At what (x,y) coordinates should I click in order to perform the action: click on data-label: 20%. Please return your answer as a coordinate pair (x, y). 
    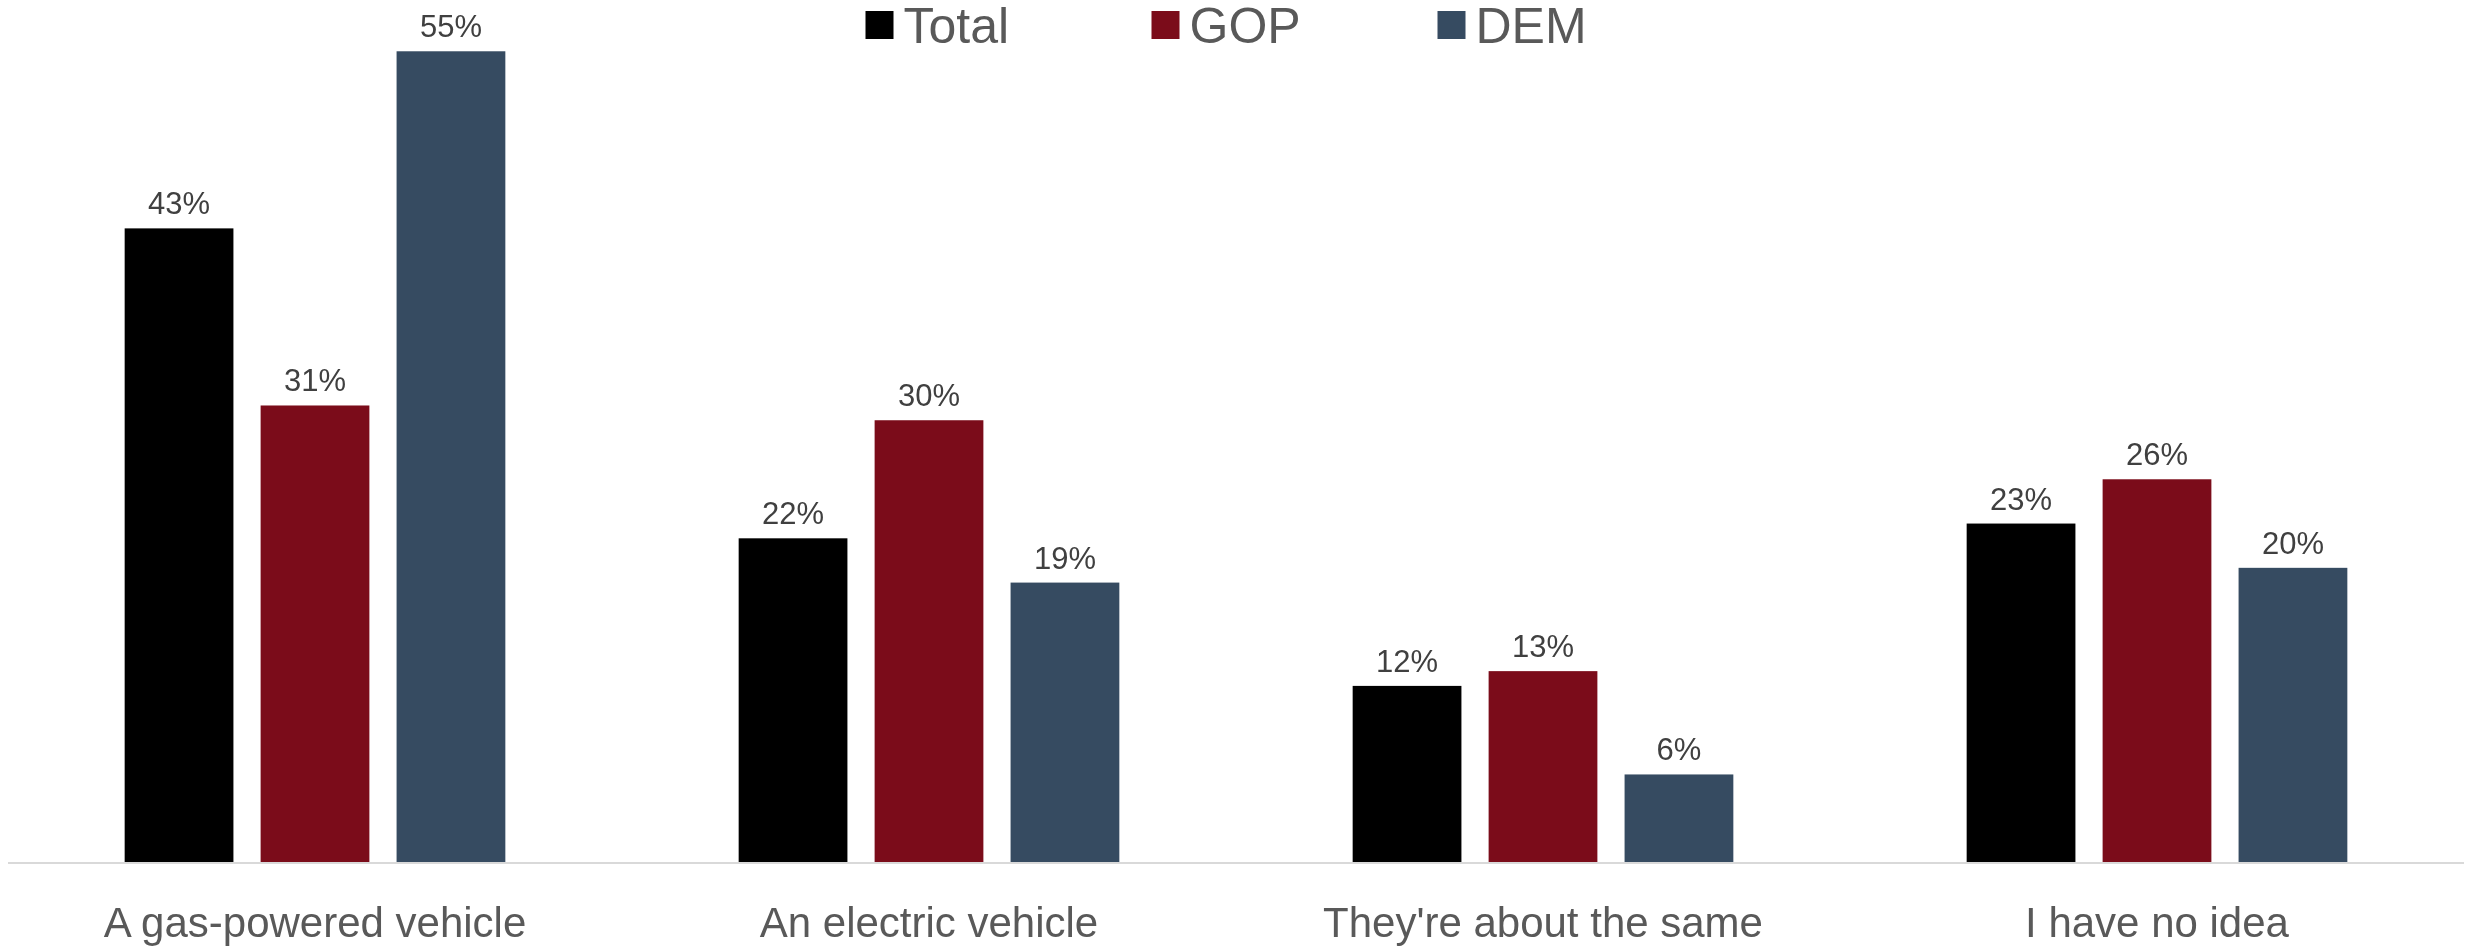
    Looking at the image, I should click on (2292, 543).